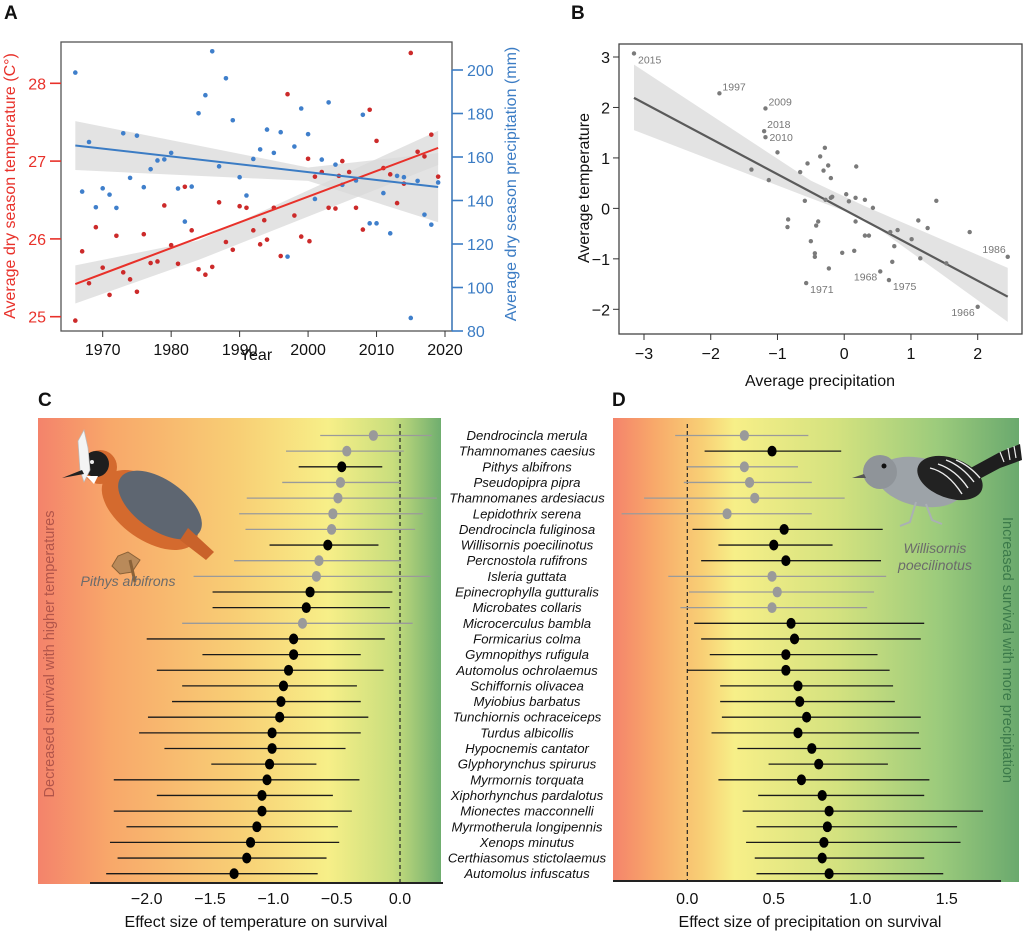 Image resolution: width=1024 pixels, height=938 pixels. Describe the element at coordinates (480, 202) in the screenshot. I see `y-tick-label-right: 140` at that location.